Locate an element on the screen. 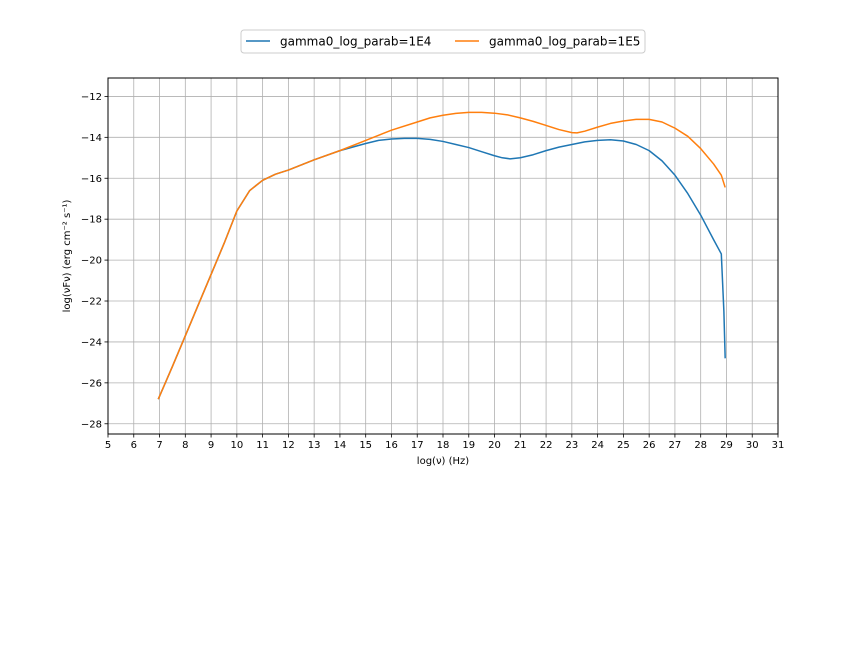 The height and width of the screenshot is (648, 864). y-tick-label: −20 is located at coordinates (91, 261).